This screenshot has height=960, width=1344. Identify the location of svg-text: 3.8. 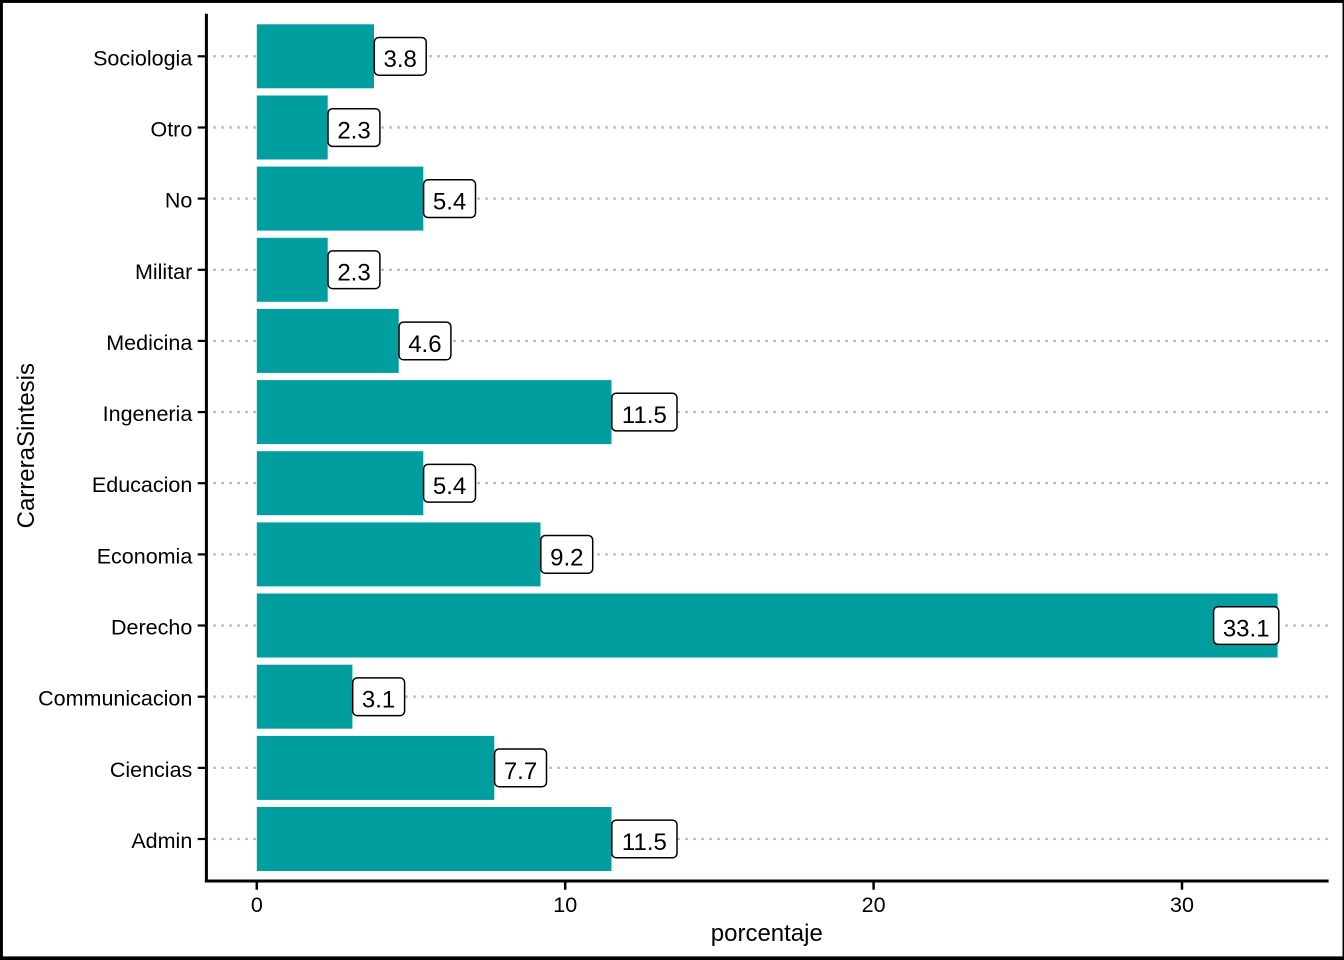
(400, 59).